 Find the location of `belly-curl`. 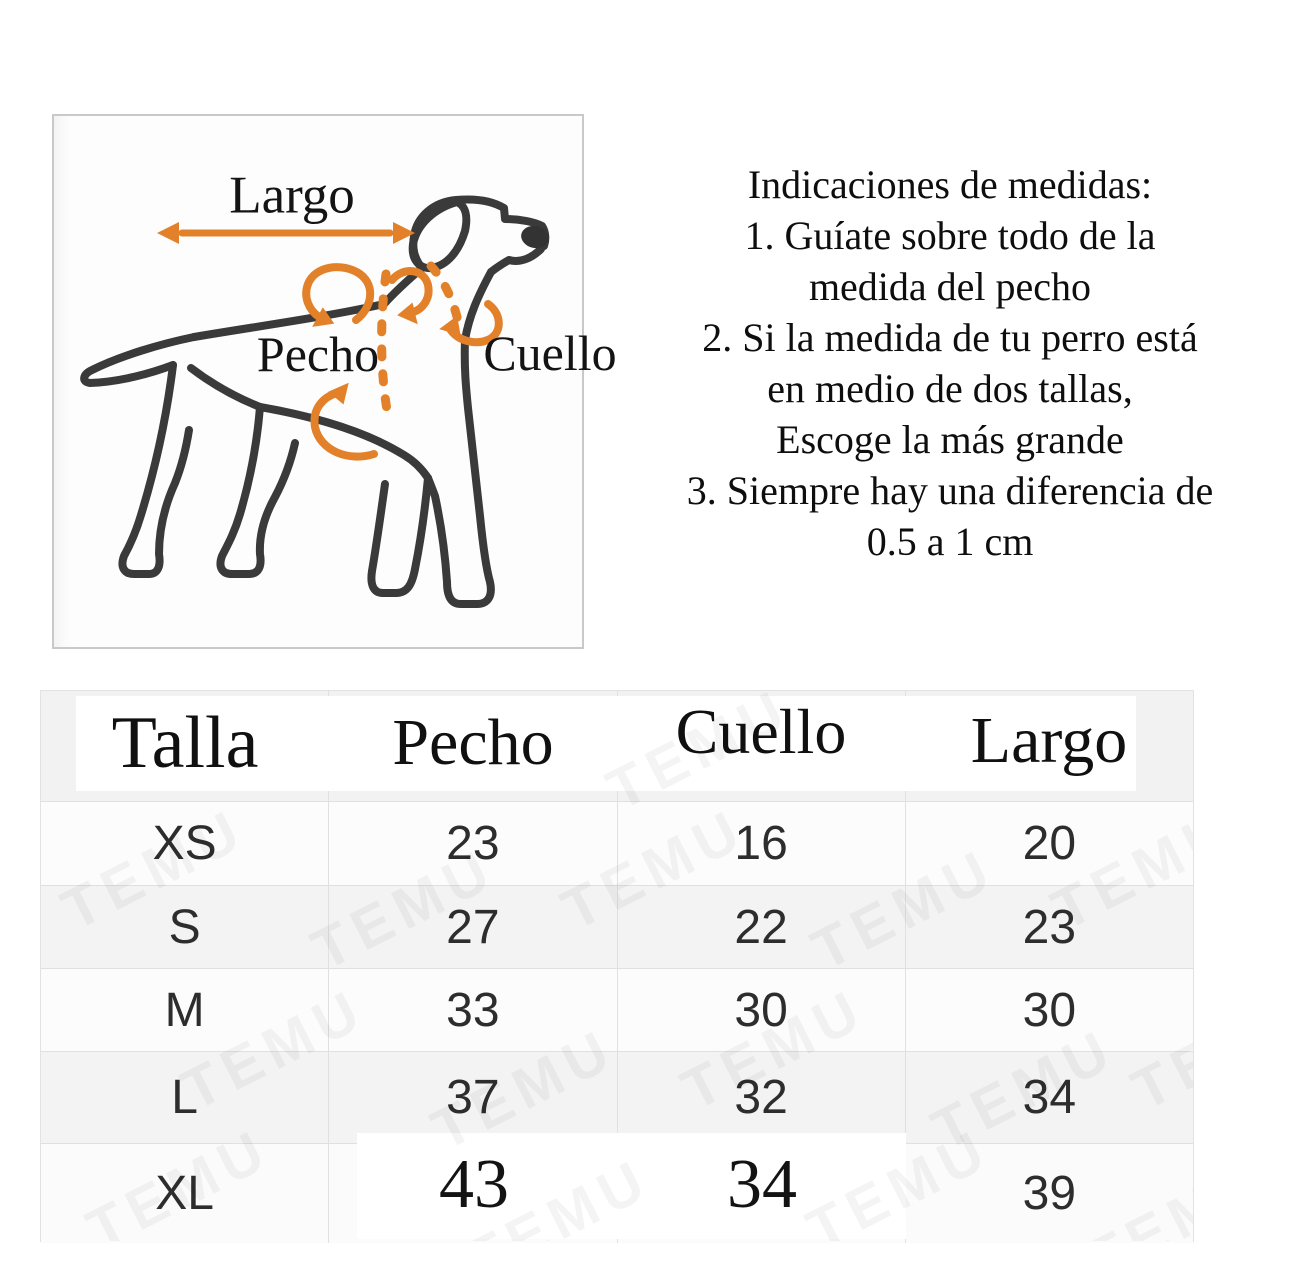

belly-curl is located at coordinates (344, 425).